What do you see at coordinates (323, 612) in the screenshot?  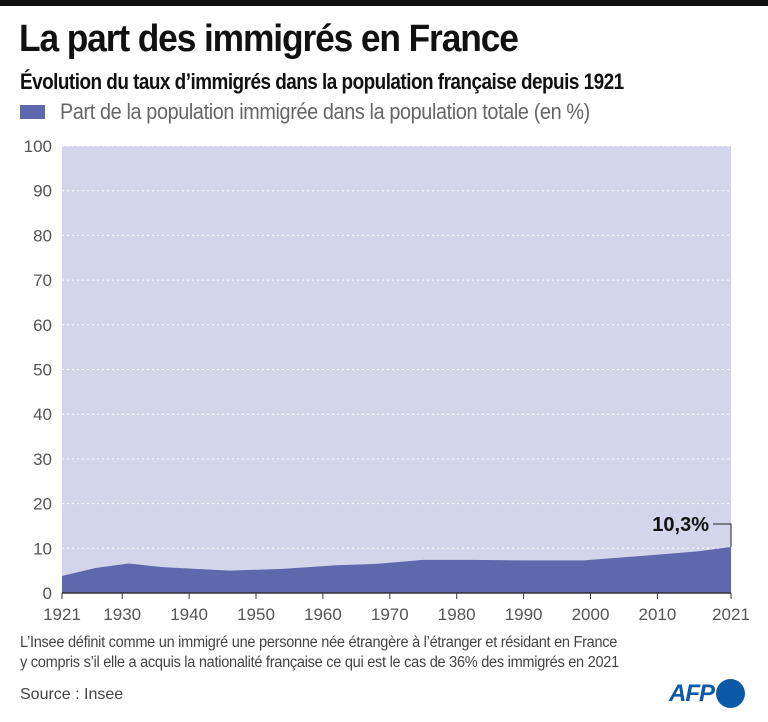 I see `x-tick-label: 1960` at bounding box center [323, 612].